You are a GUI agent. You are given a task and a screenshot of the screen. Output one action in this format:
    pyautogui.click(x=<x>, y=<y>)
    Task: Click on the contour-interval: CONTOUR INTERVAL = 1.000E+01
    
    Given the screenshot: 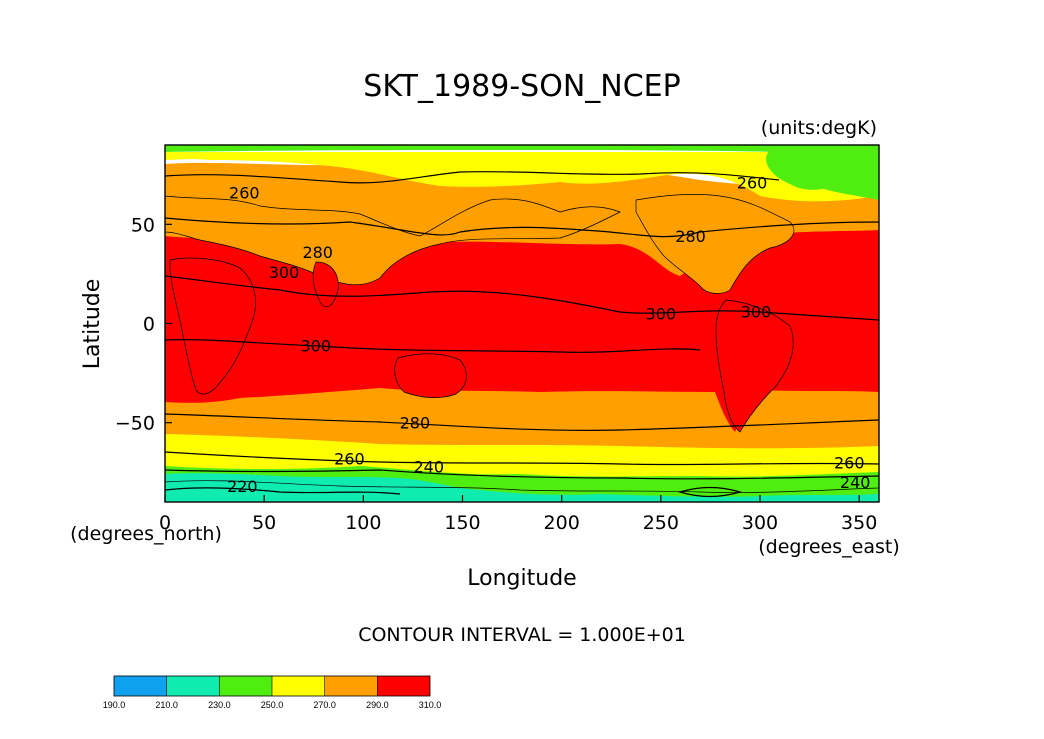 What is the action you would take?
    pyautogui.click(x=522, y=635)
    